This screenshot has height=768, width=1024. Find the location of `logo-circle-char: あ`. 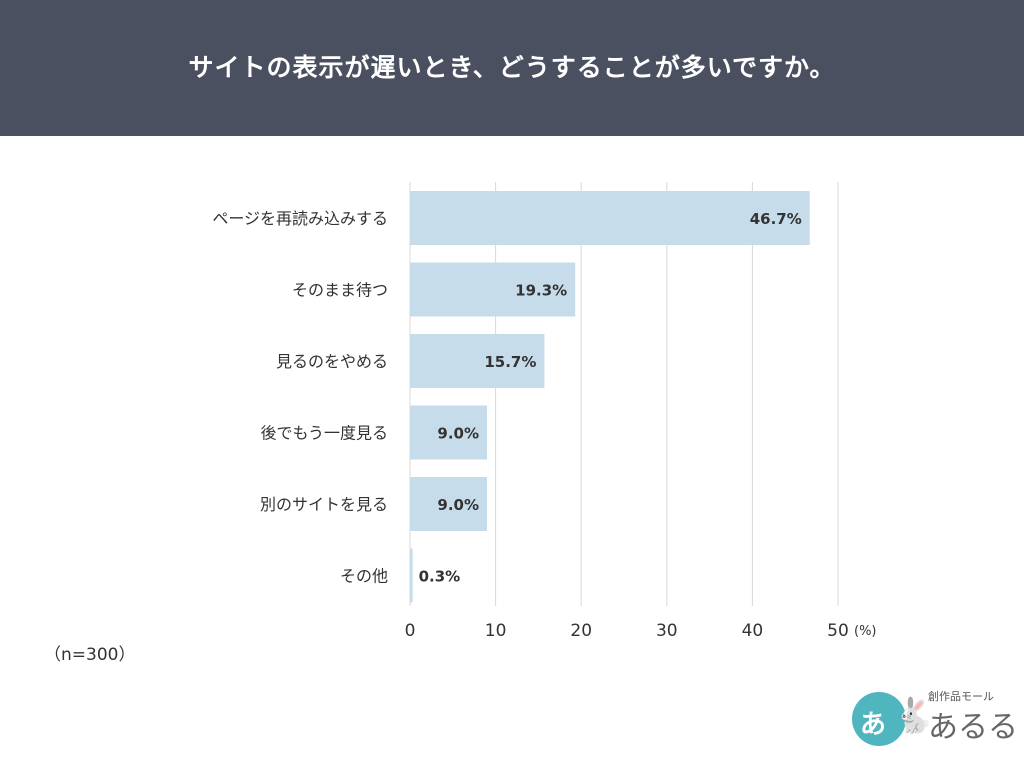

logo-circle-char: あ is located at coordinates (873, 725).